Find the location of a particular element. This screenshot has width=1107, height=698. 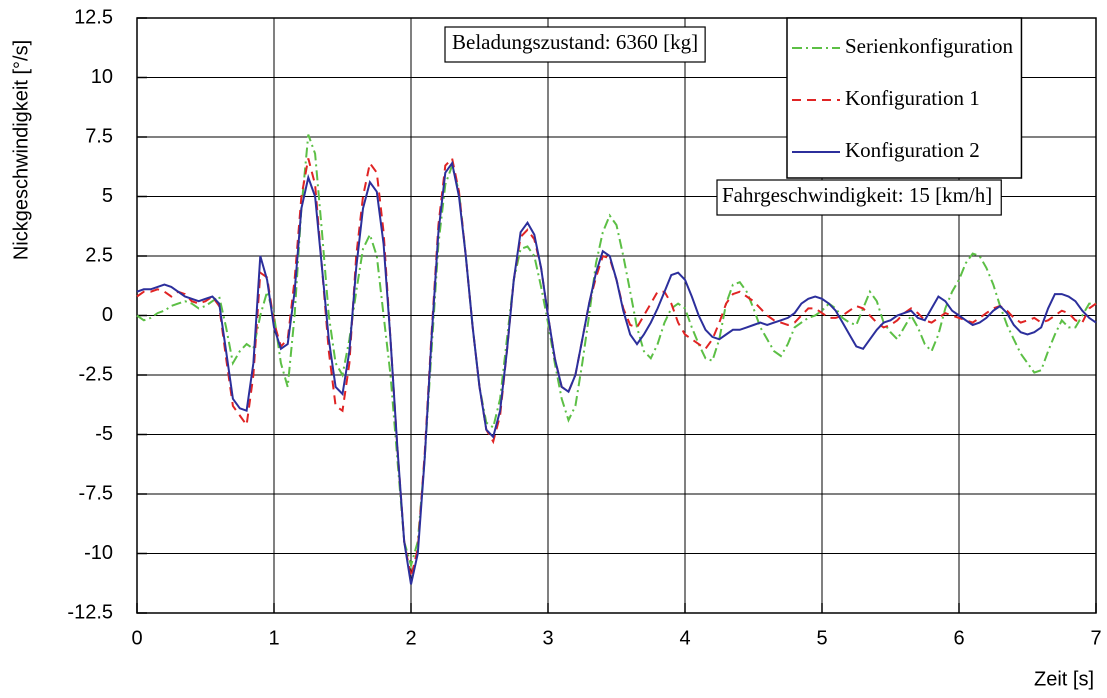

legend-label: Konfiguration 1 is located at coordinates (912, 98).